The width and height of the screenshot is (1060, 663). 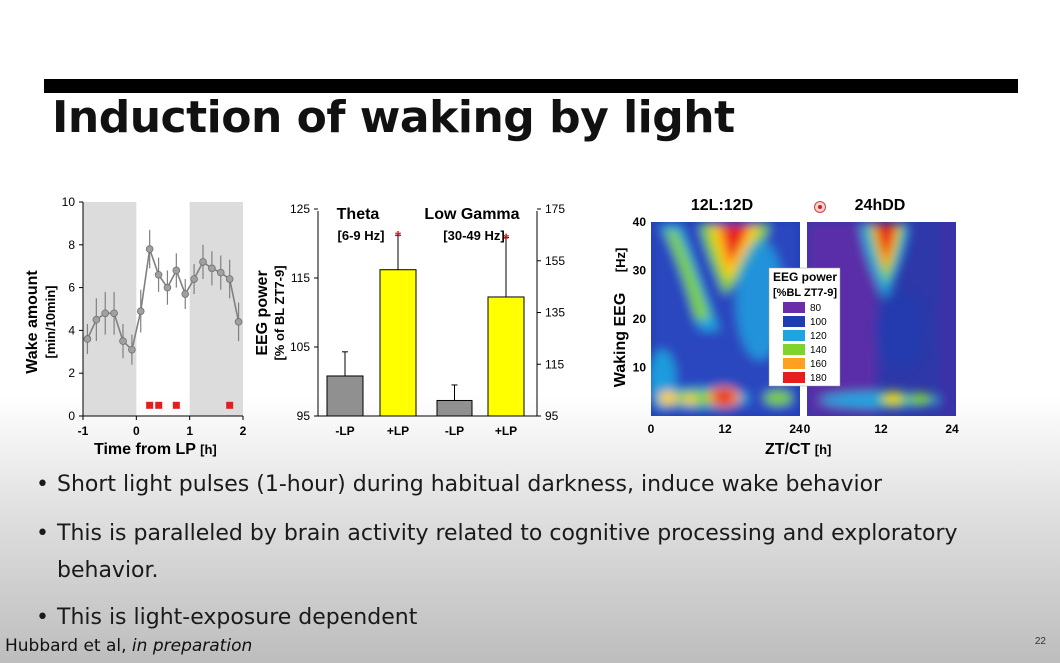 What do you see at coordinates (361, 235) in the screenshot?
I see `group-band-theta: [6-9 Hz]` at bounding box center [361, 235].